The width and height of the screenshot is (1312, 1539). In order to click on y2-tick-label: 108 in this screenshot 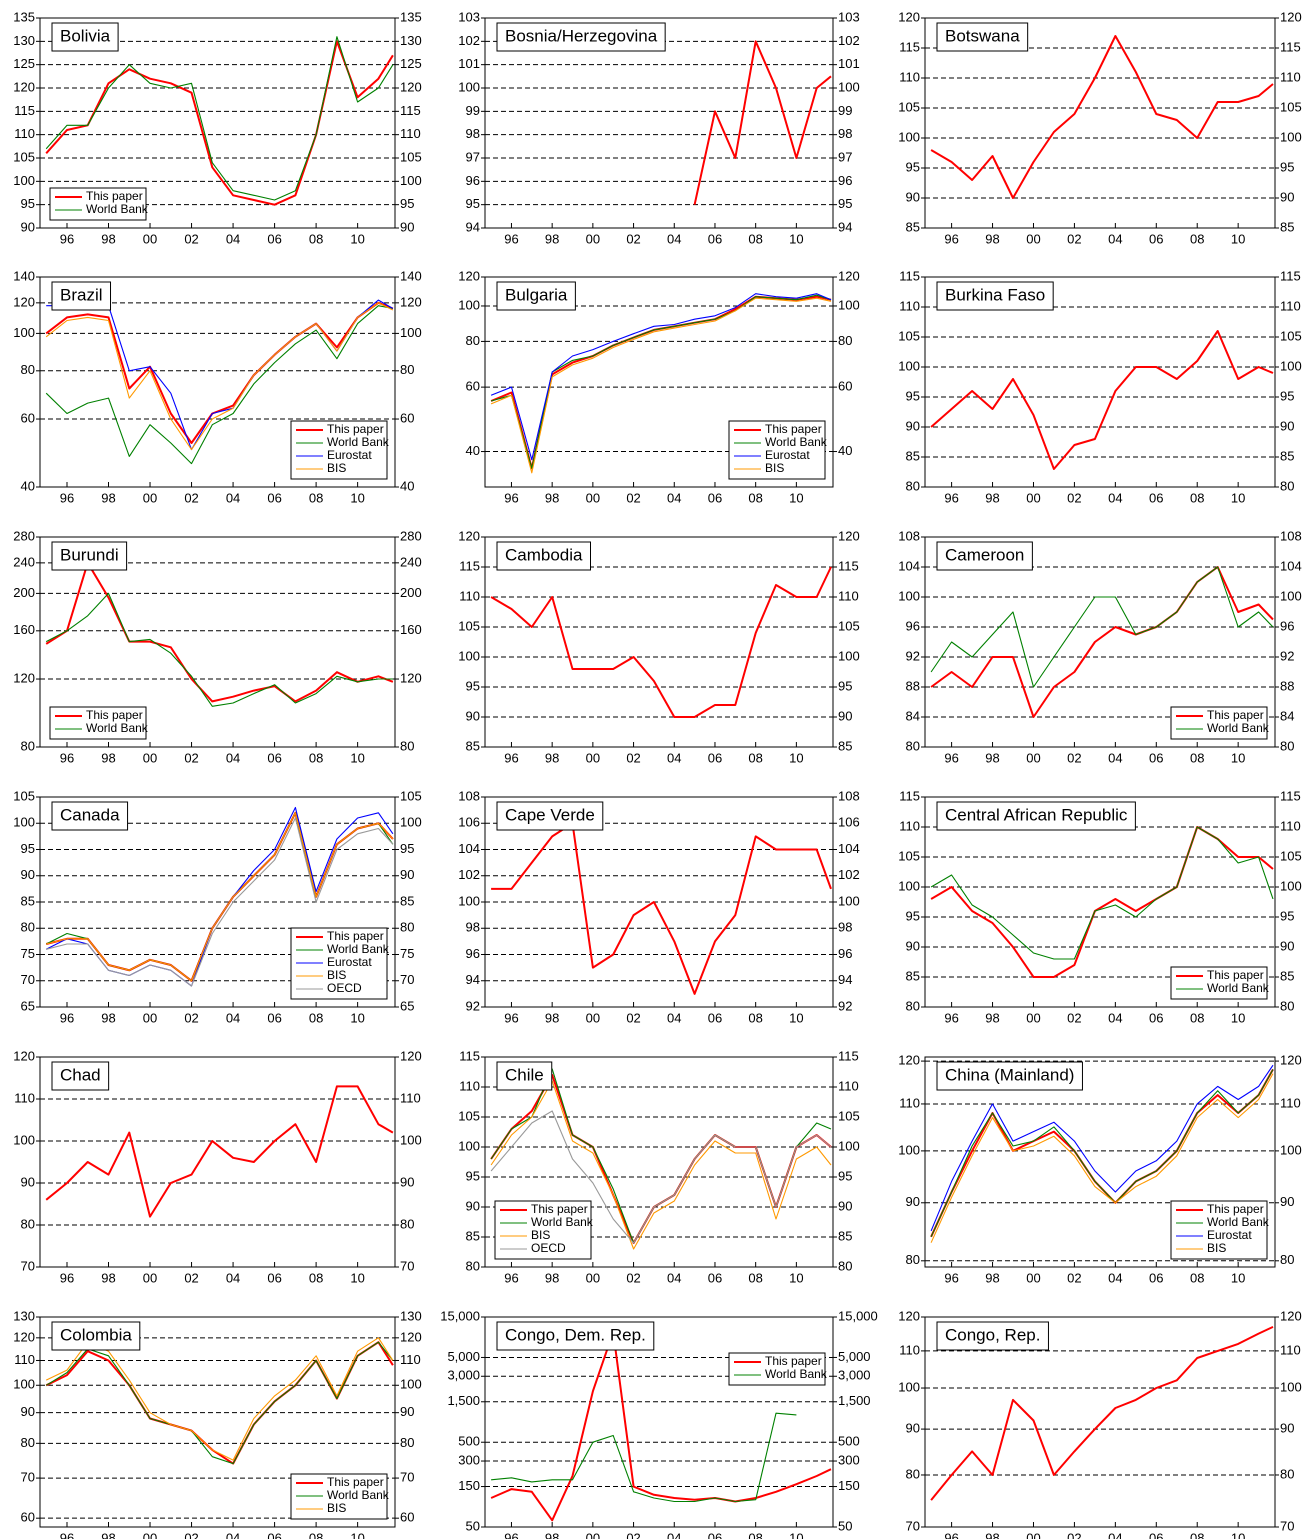, I will do `click(849, 795)`.